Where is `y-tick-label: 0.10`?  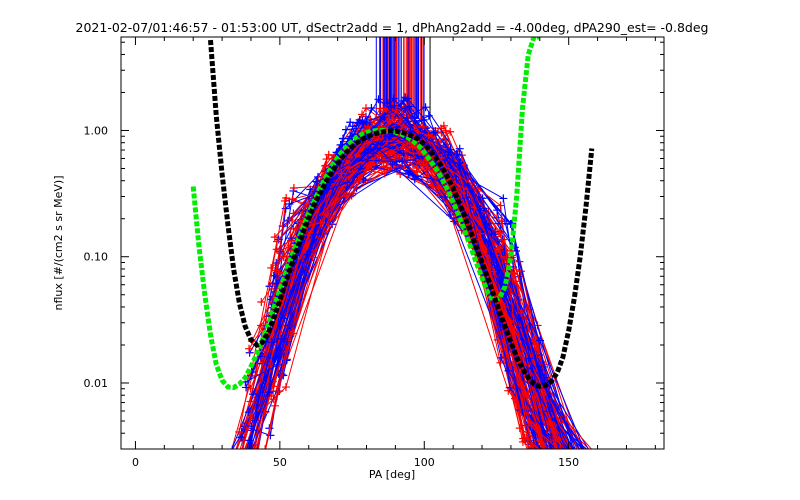 y-tick-label: 0.10 is located at coordinates (96, 257).